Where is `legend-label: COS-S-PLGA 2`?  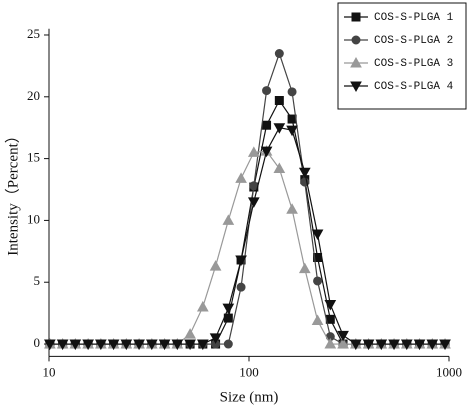 legend-label: COS-S-PLGA 2 is located at coordinates (413, 41).